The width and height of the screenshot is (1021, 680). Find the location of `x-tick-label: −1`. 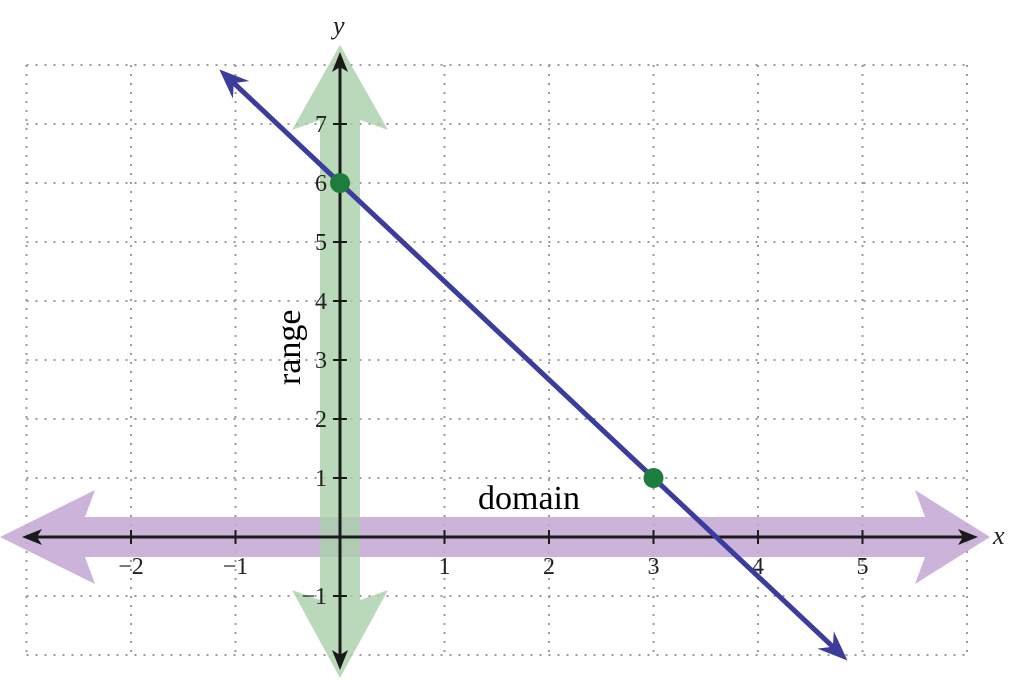

x-tick-label: −1 is located at coordinates (236, 567).